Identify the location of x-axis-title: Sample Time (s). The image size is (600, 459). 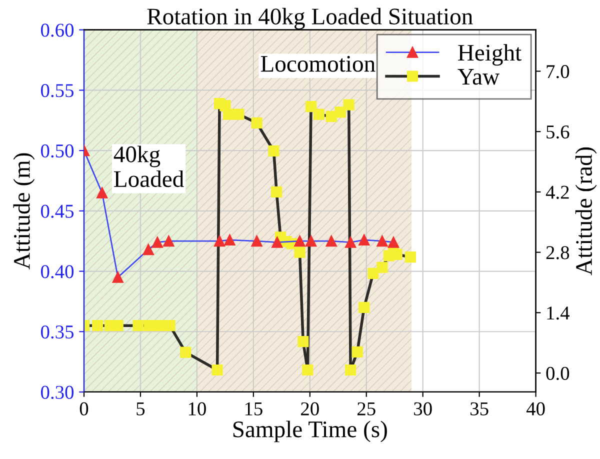
(310, 431).